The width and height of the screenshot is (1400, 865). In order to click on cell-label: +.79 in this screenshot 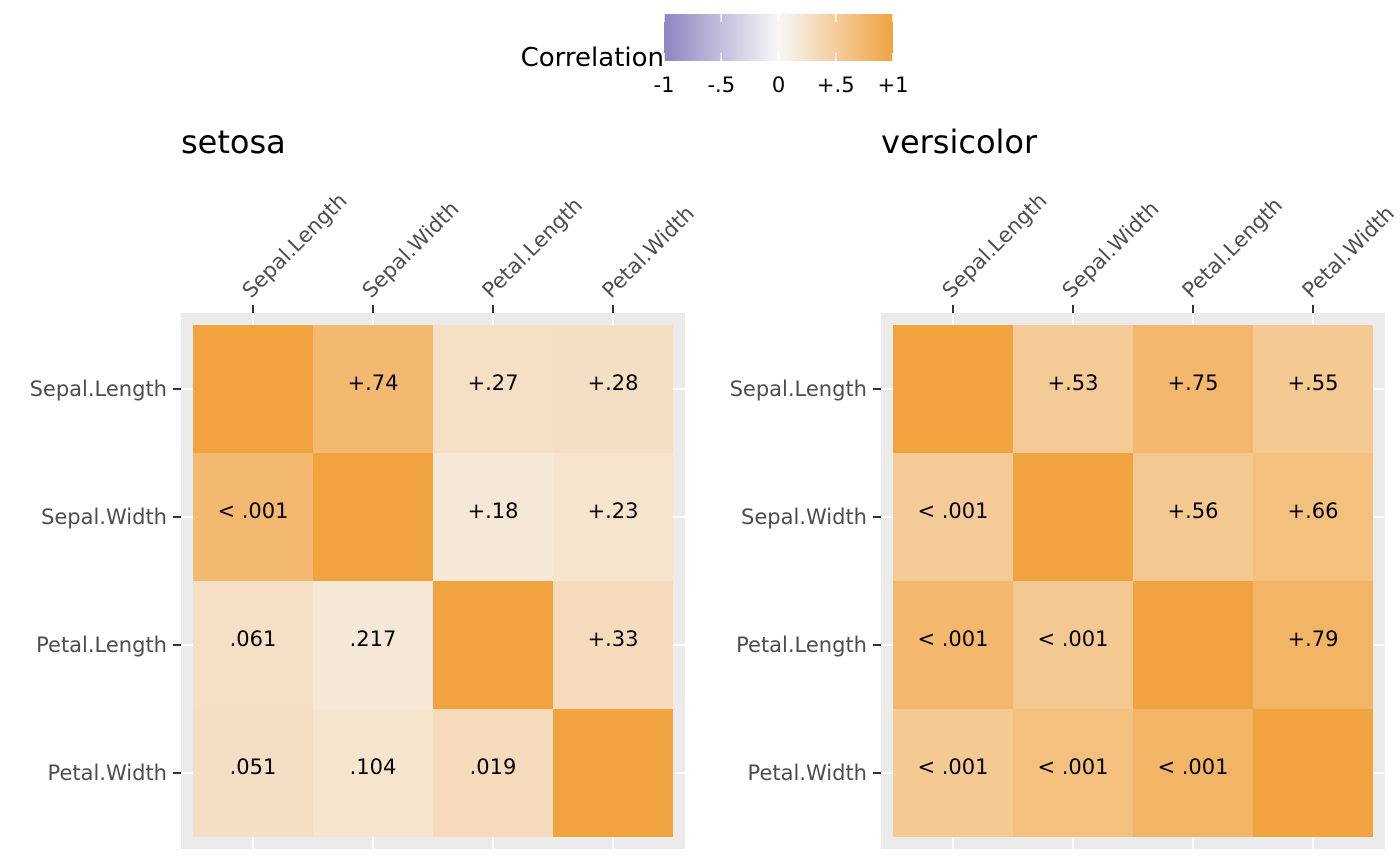, I will do `click(1313, 639)`.